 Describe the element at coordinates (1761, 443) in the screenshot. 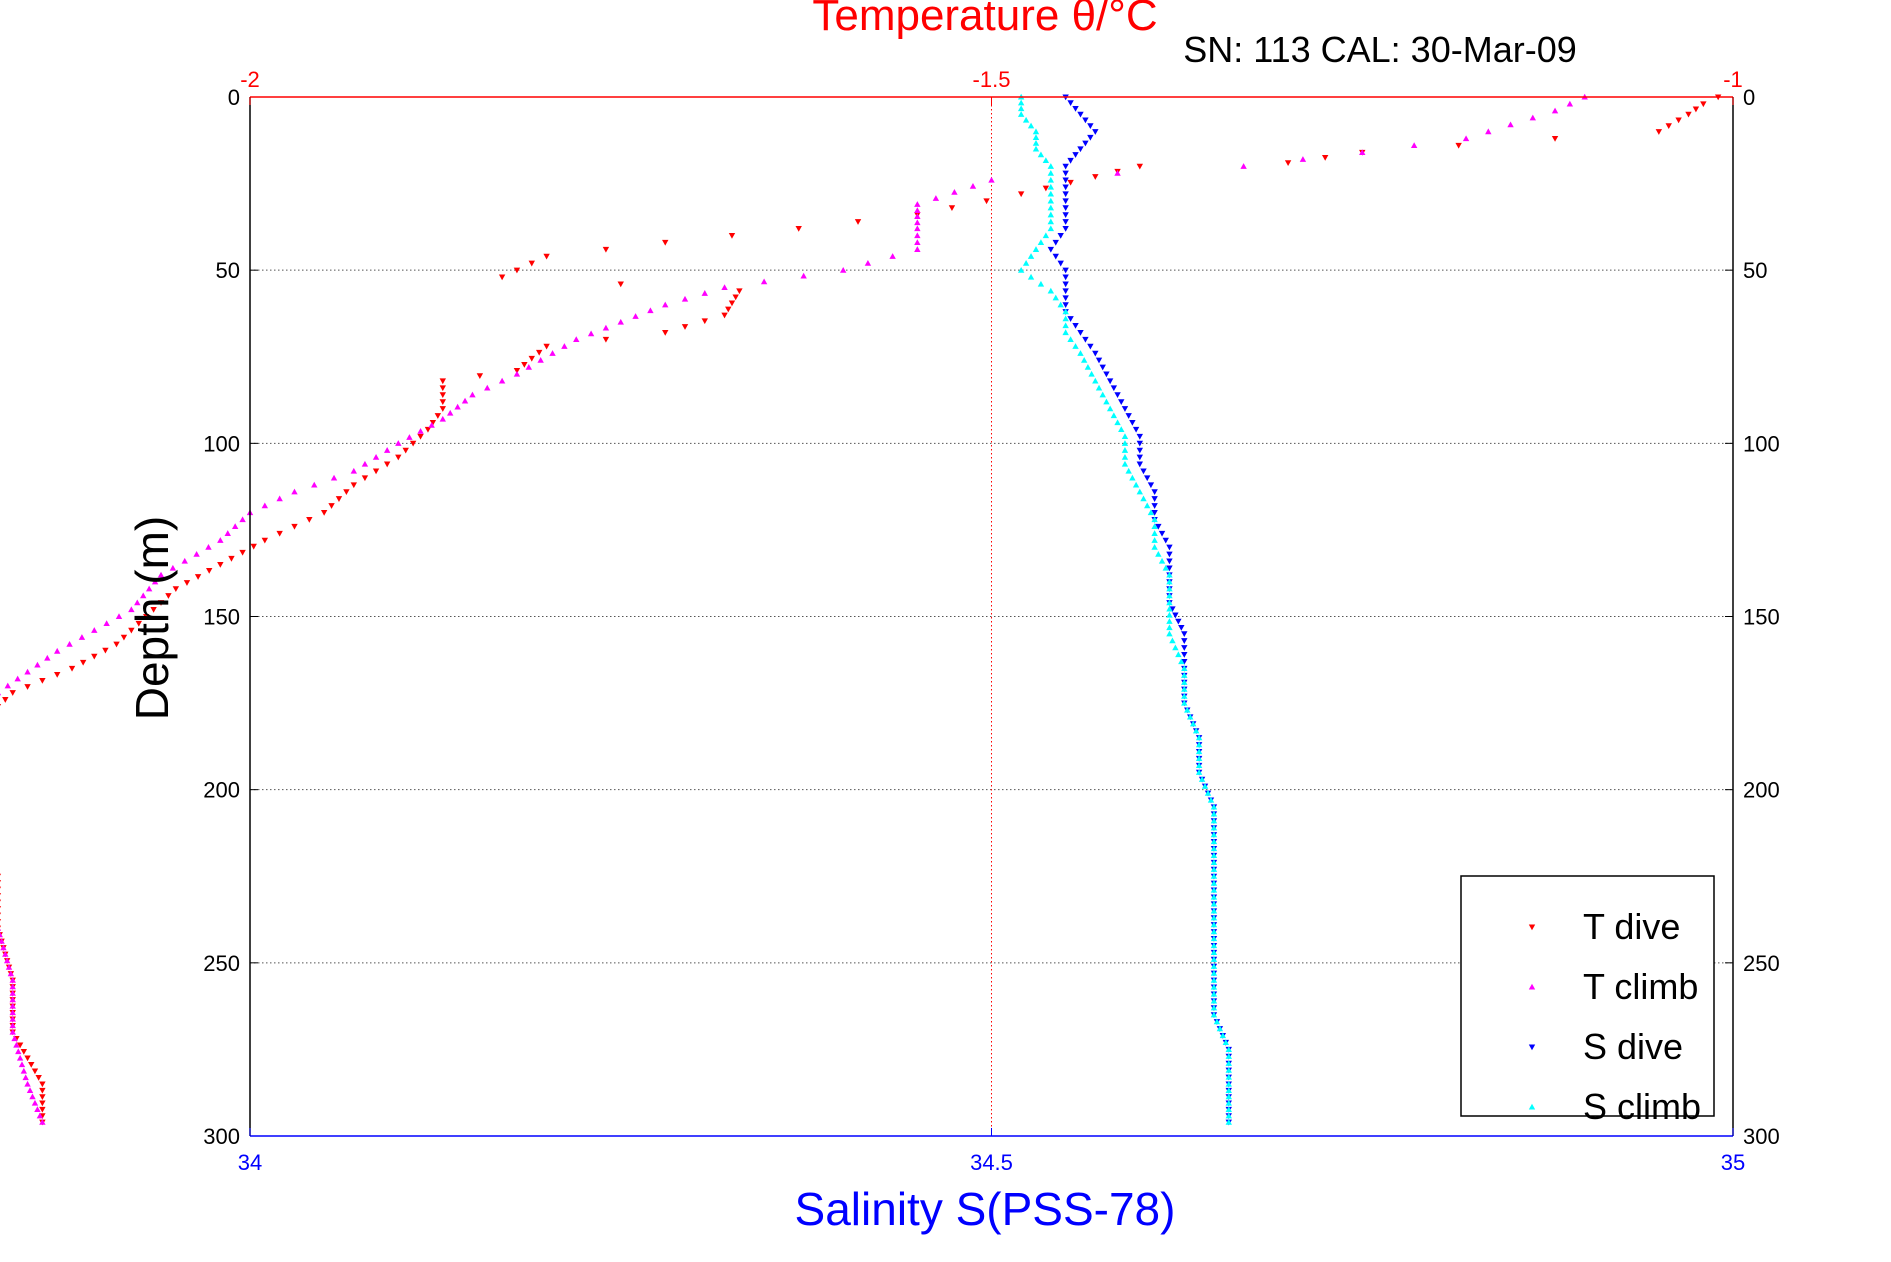

I see `y-tick-label-right: 100` at that location.